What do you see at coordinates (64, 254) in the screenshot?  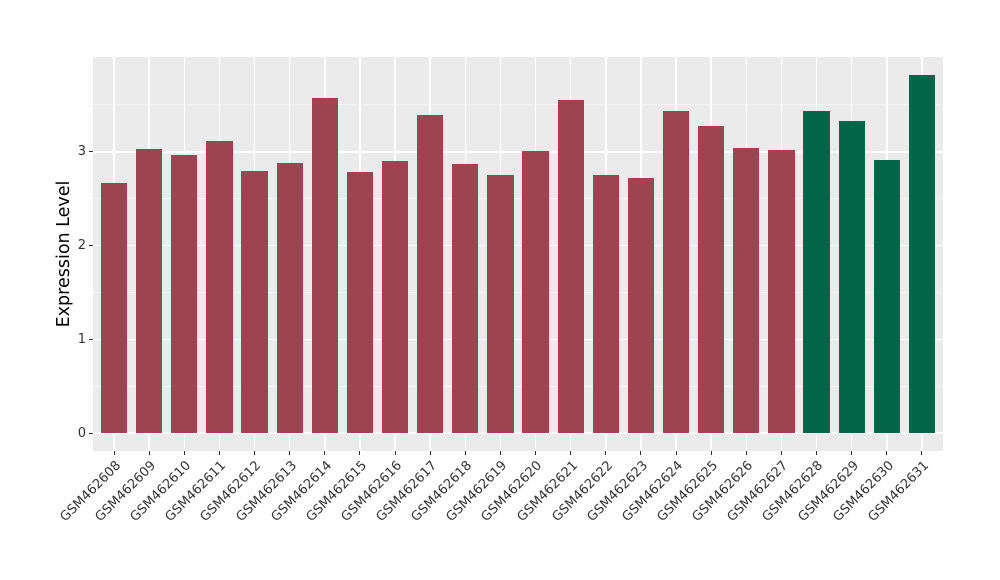 I see `y-axis-title: Expression Level` at bounding box center [64, 254].